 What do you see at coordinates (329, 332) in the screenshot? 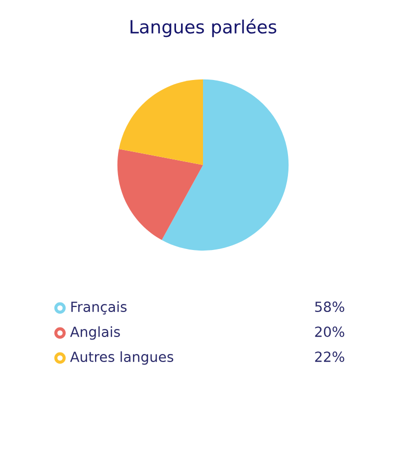
I see `data-label: 20%` at bounding box center [329, 332].